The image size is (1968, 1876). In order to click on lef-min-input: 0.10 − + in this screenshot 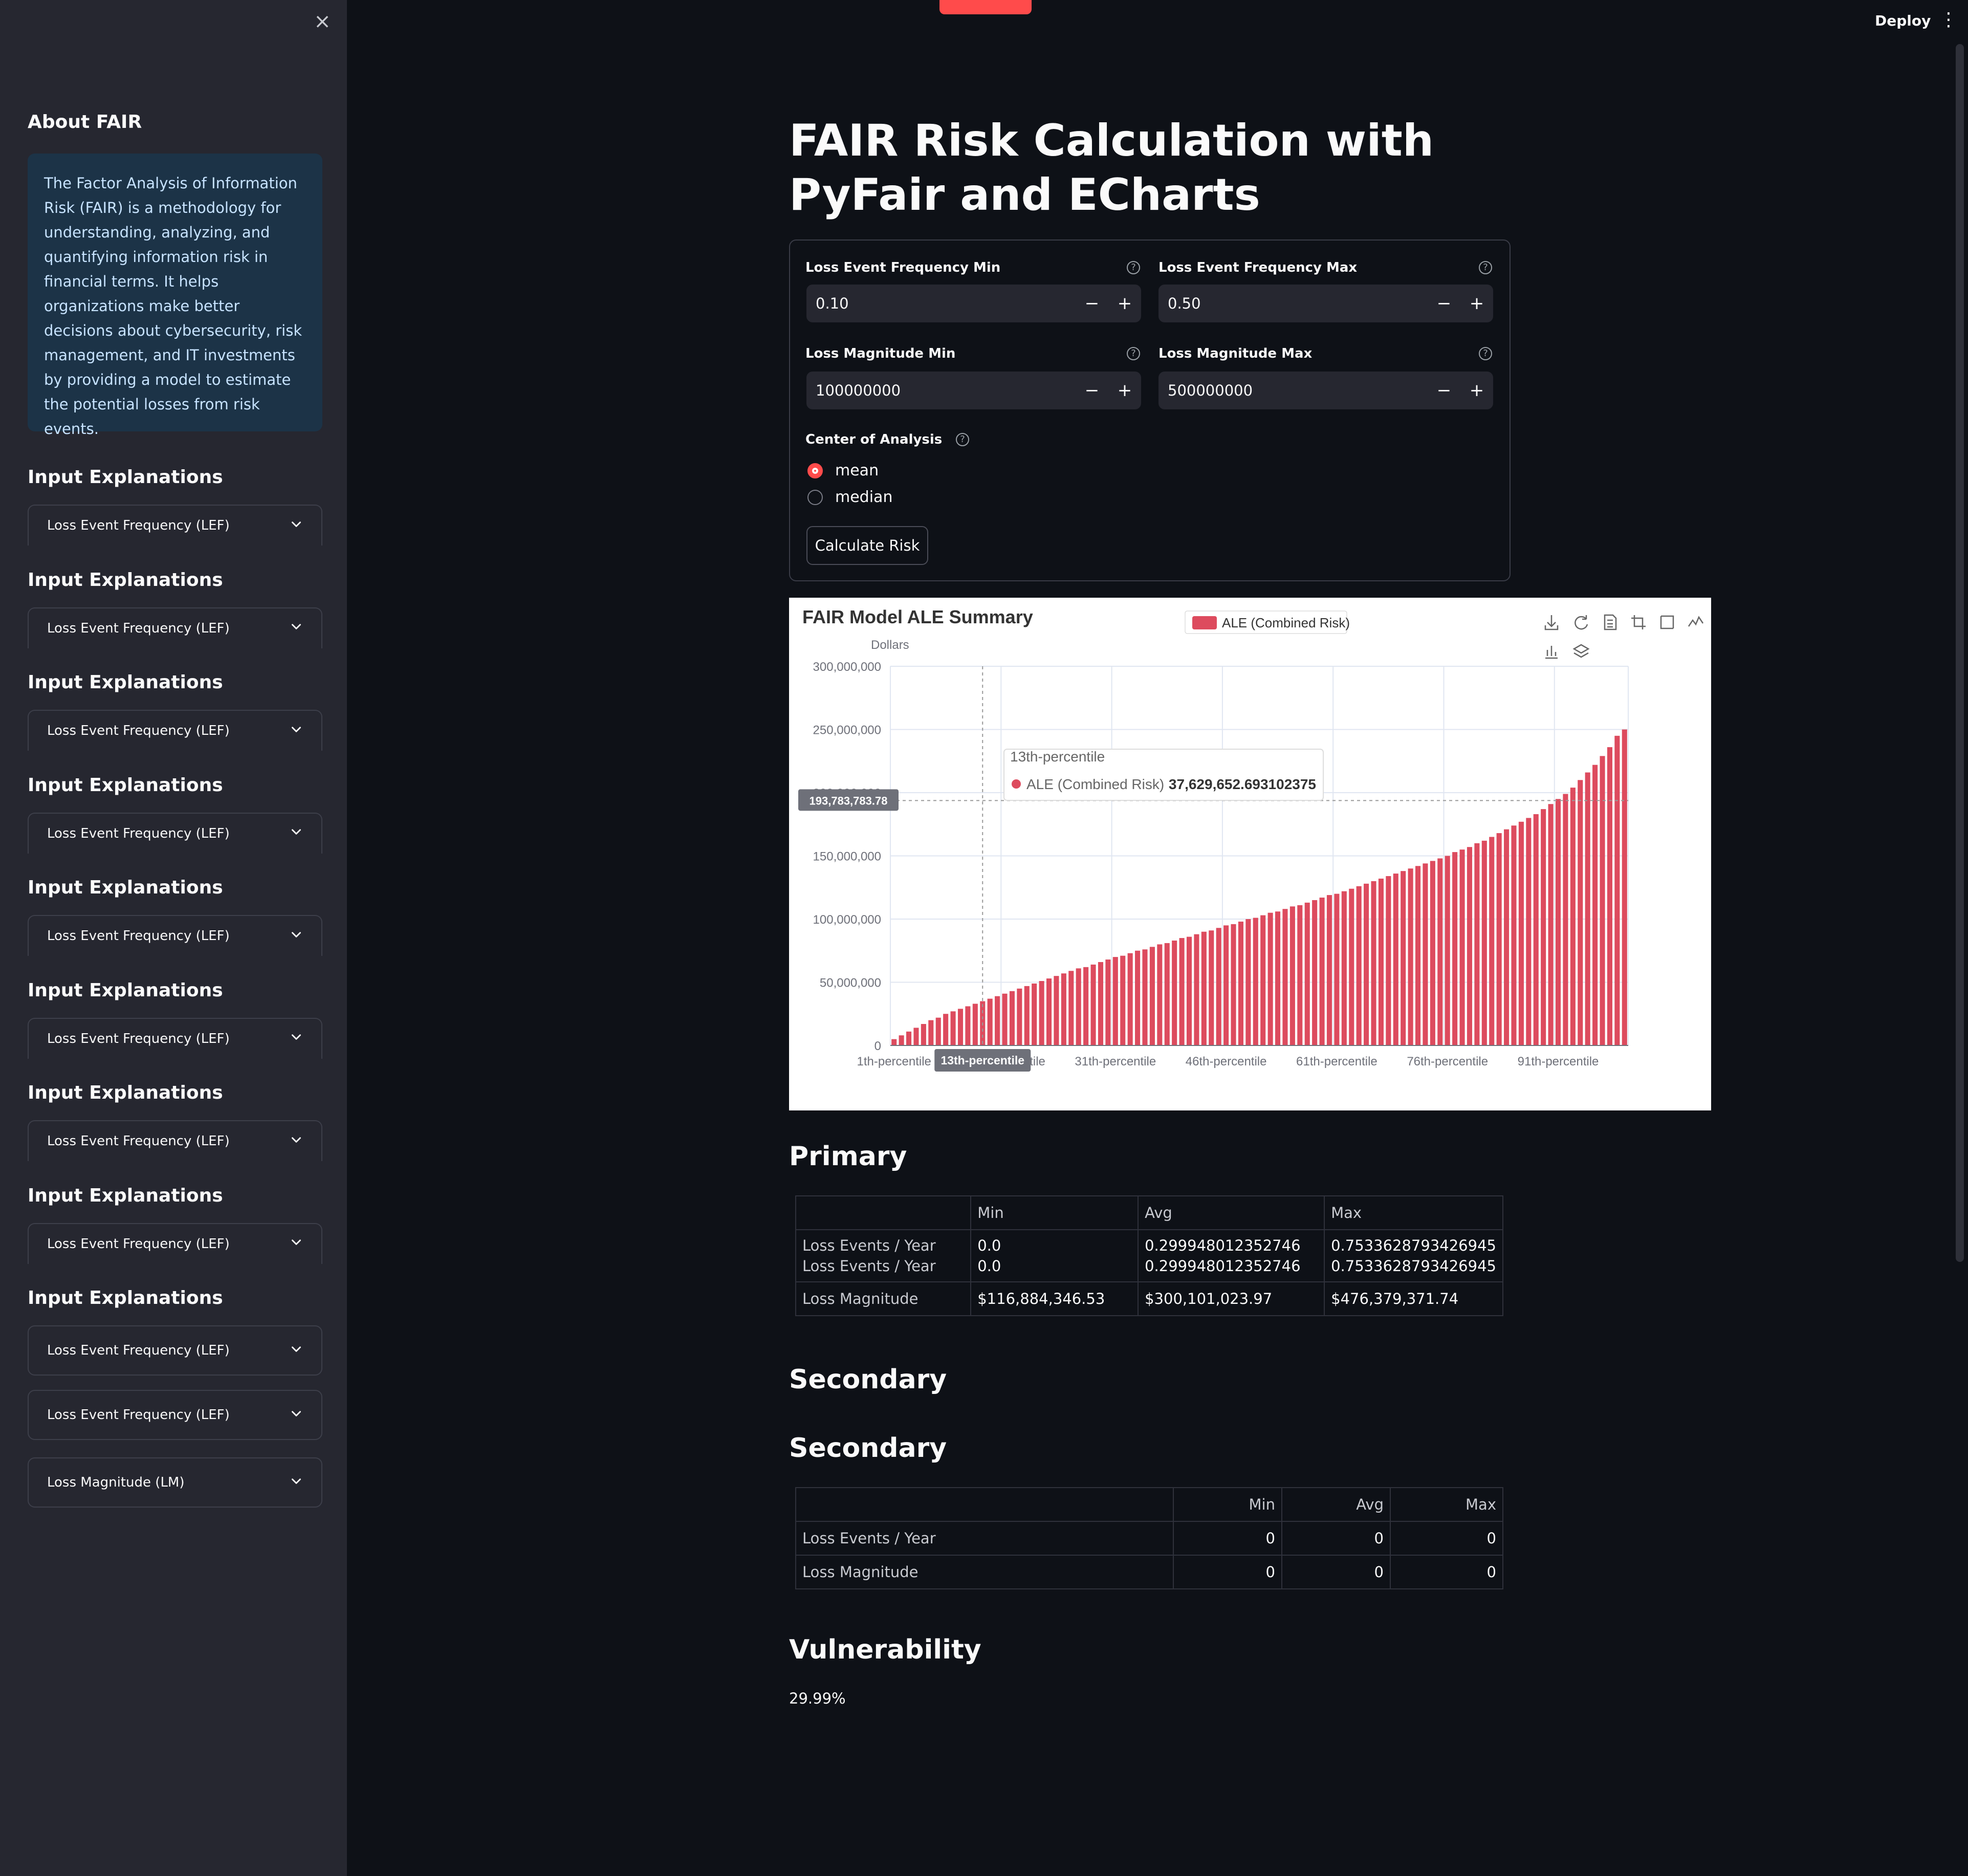, I will do `click(973, 304)`.